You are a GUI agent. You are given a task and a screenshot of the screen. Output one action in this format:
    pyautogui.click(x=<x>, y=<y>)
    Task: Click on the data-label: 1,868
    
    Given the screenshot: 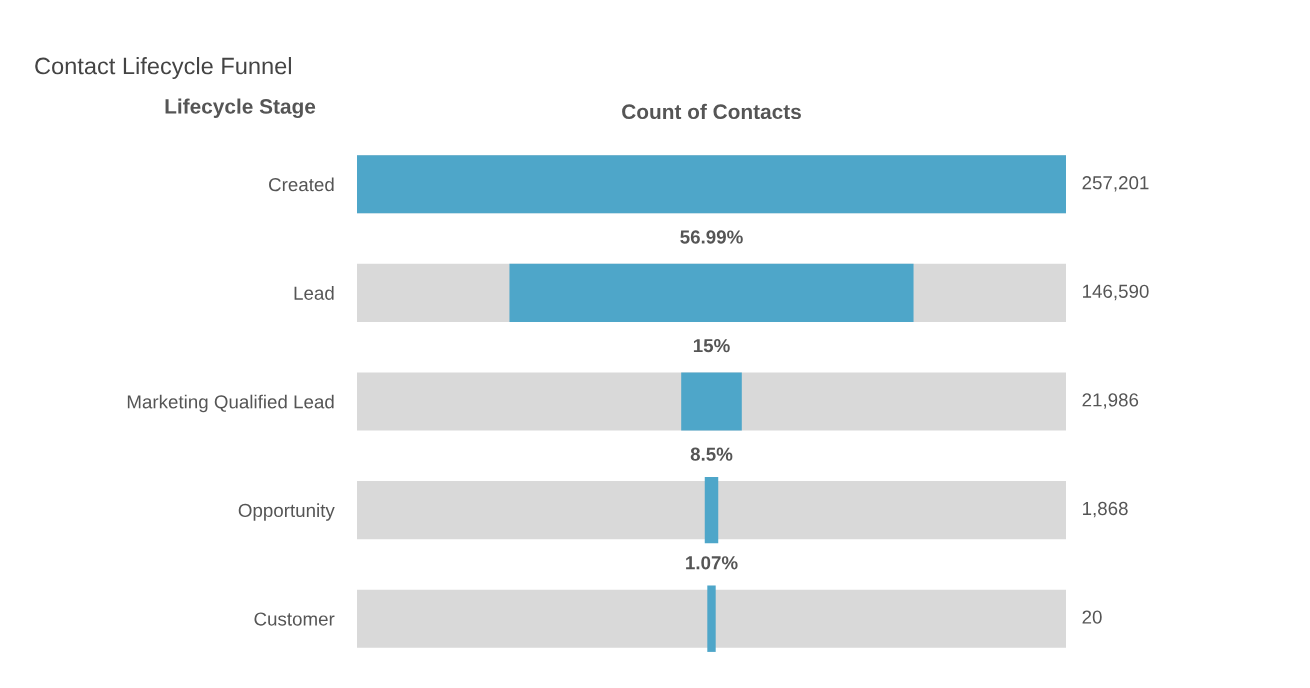 What is the action you would take?
    pyautogui.click(x=1105, y=509)
    